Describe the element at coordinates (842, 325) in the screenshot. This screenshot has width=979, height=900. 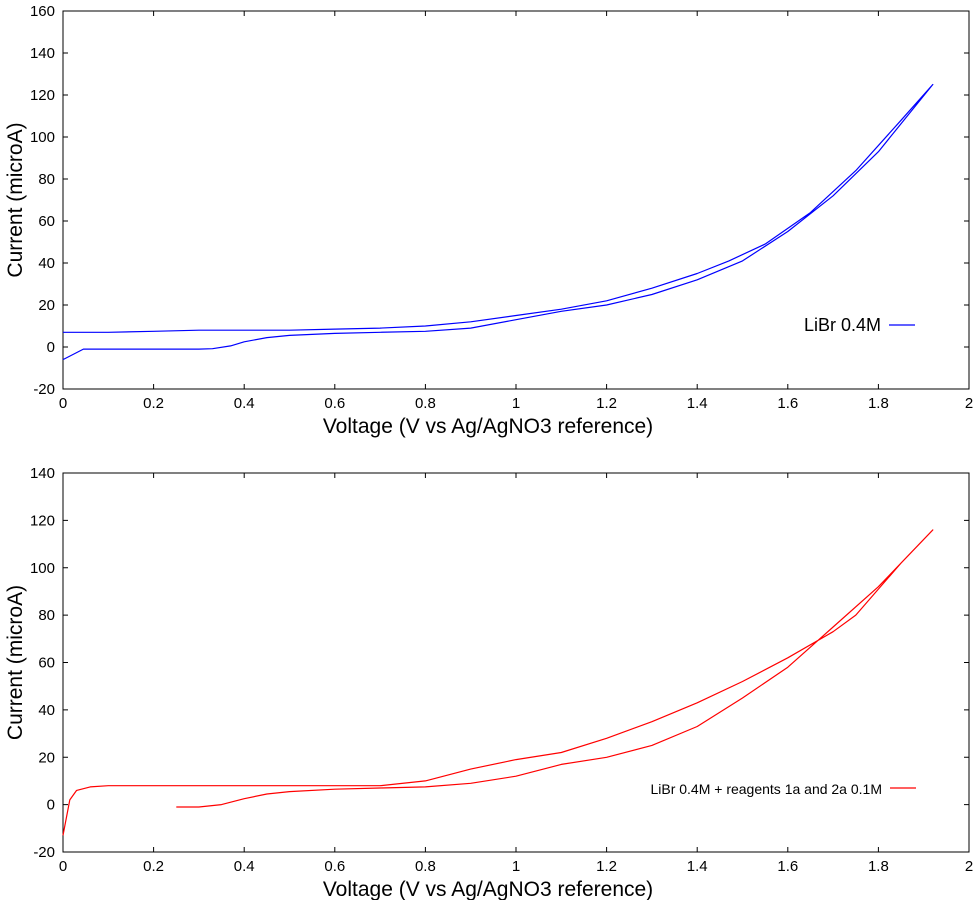
I see `legend-label: LiBr 0.4M` at that location.